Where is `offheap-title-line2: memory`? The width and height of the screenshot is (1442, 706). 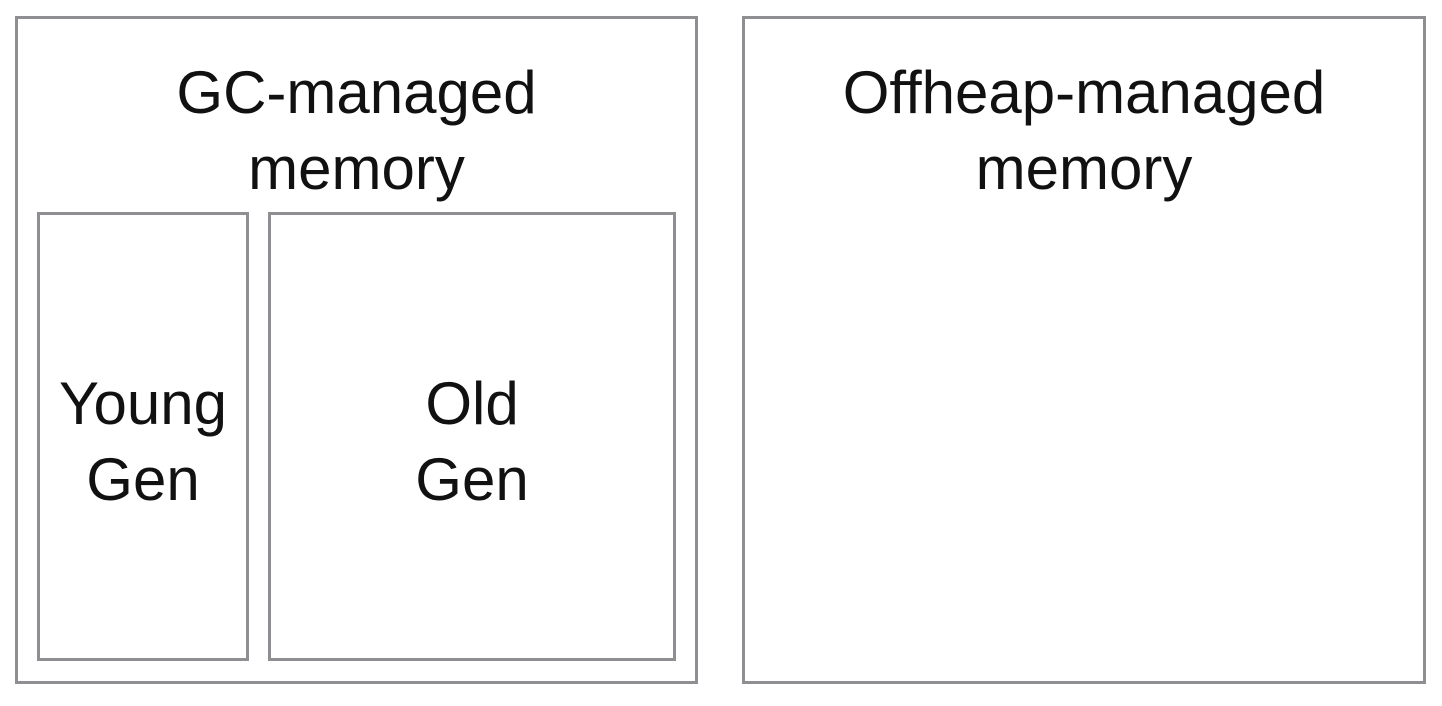
offheap-title-line2: memory is located at coordinates (1084, 168).